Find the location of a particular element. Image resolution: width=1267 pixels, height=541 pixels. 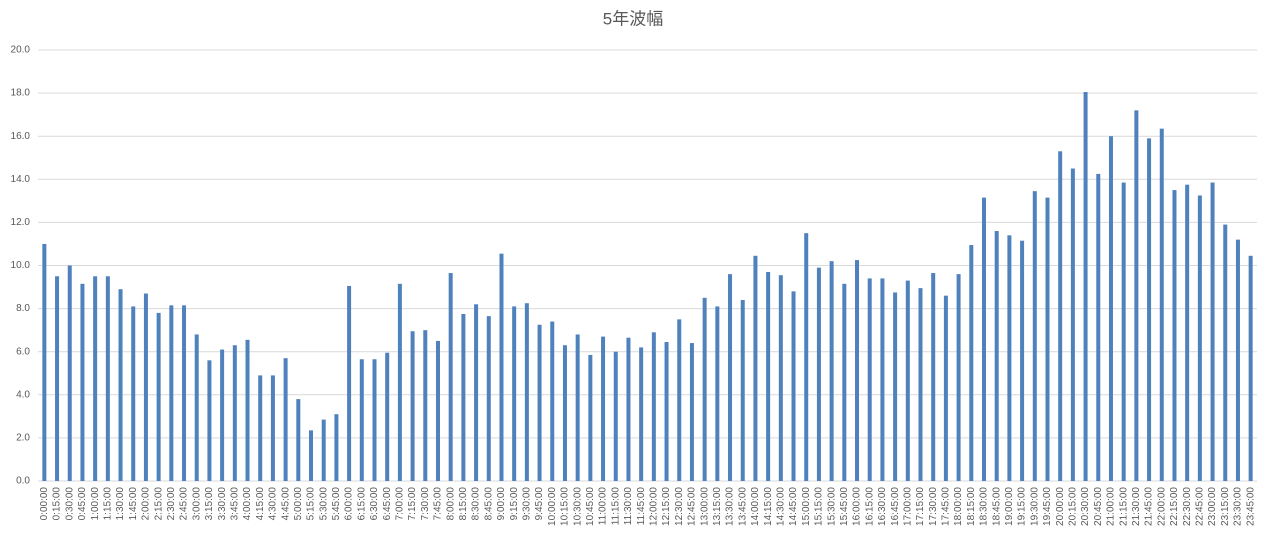

x-tick-label: 4:30:00 is located at coordinates (273, 504).